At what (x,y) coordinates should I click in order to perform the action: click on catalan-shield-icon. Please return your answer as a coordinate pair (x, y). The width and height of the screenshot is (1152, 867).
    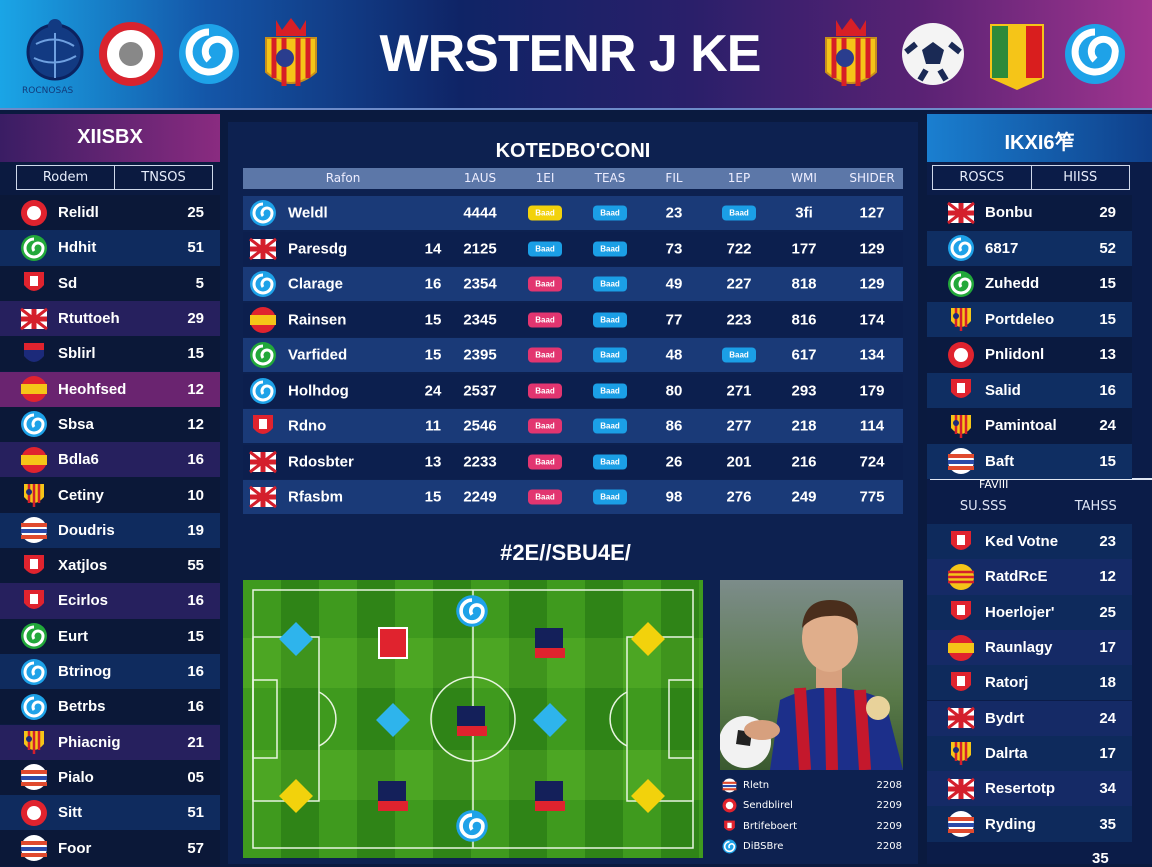
    Looking at the image, I should click on (961, 319).